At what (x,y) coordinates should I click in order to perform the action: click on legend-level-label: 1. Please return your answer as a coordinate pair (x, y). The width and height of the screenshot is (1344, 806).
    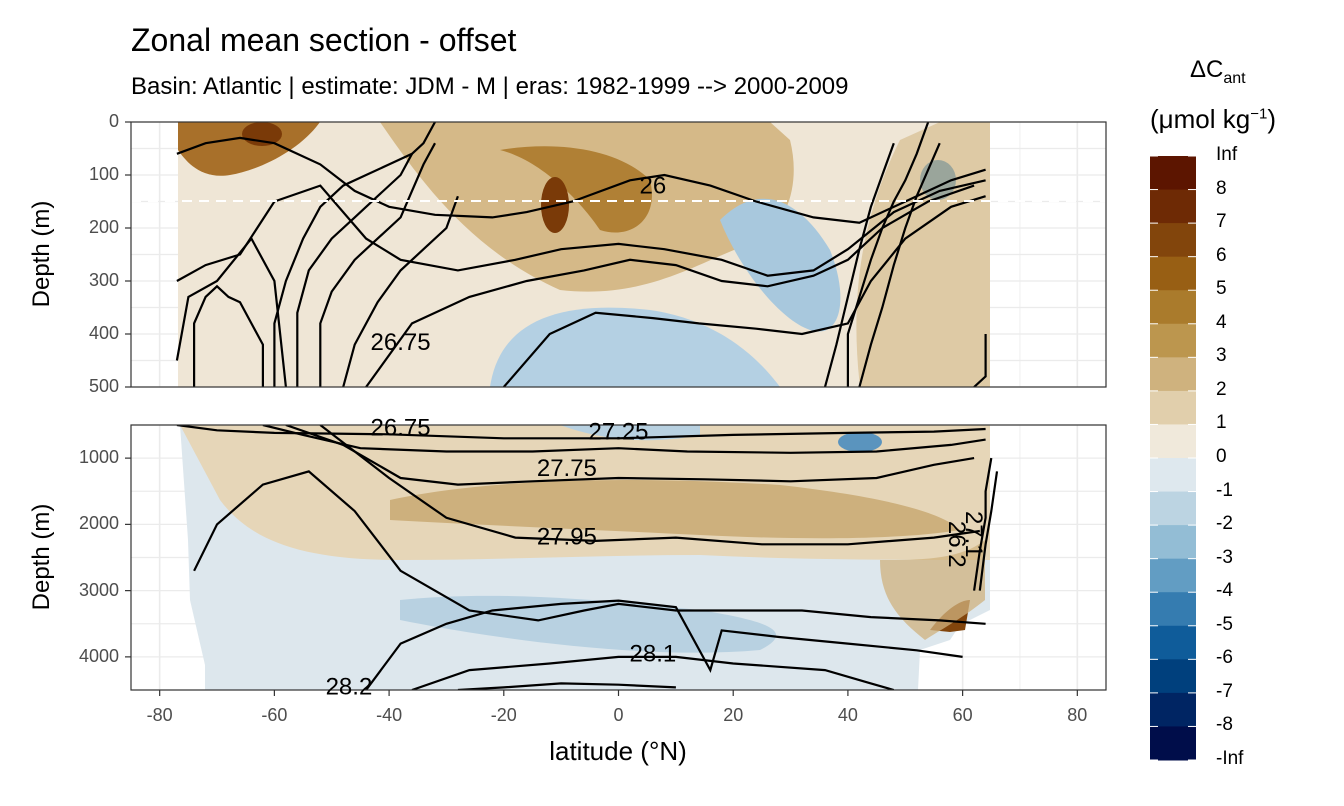
    Looking at the image, I should click on (1221, 423).